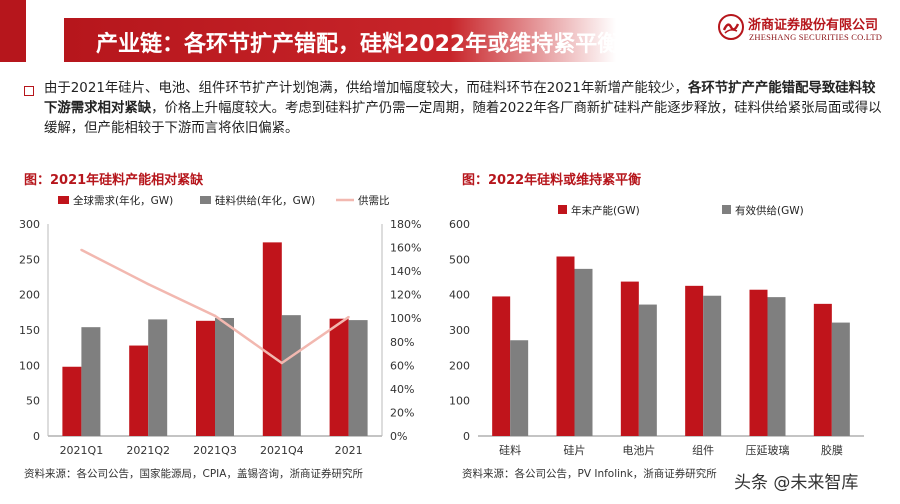 This screenshot has height=504, width=900. Describe the element at coordinates (63, 200) in the screenshot. I see `legend-swatch-demand` at that location.